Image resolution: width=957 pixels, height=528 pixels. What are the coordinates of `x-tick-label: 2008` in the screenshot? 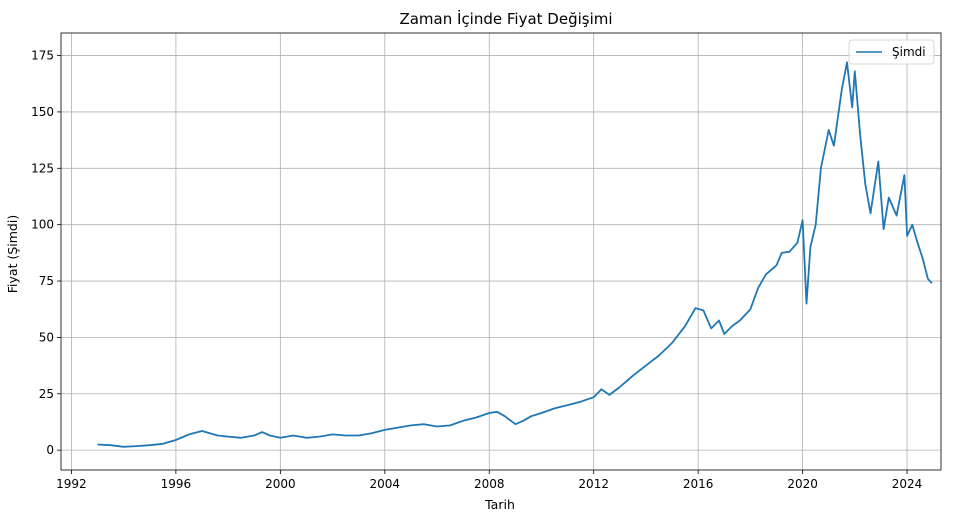 It's located at (489, 484).